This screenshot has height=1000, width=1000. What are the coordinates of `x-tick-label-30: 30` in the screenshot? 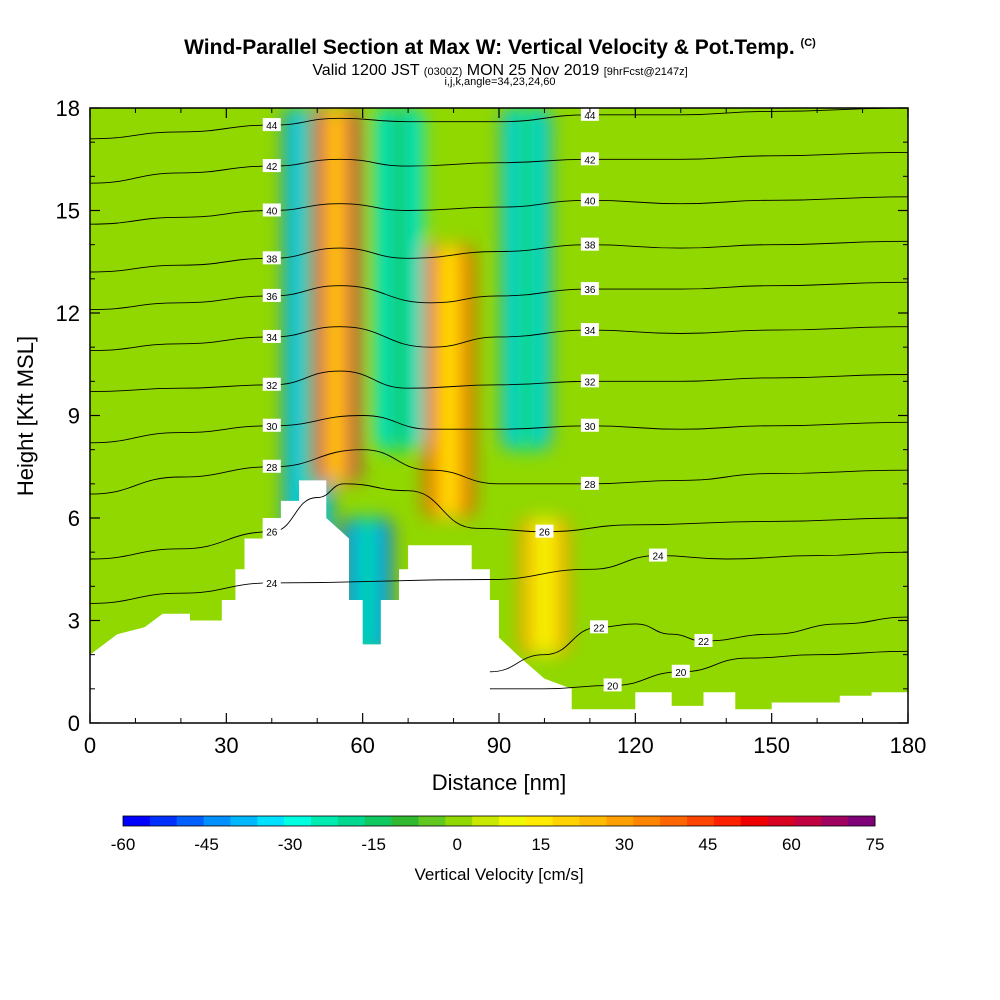 It's located at (226, 745).